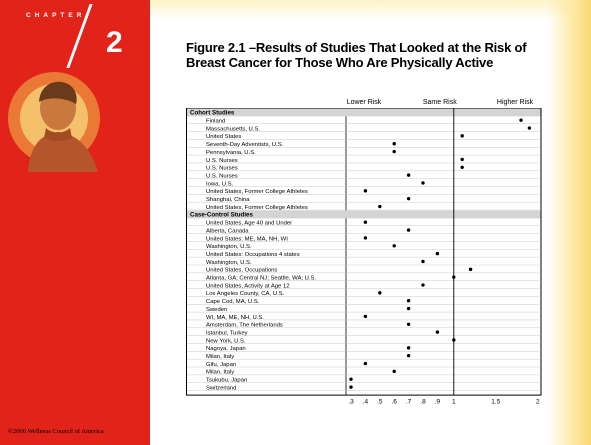 This screenshot has width=591, height=445. Describe the element at coordinates (226, 349) in the screenshot. I see `study-label: Nagoya, Japan` at that location.